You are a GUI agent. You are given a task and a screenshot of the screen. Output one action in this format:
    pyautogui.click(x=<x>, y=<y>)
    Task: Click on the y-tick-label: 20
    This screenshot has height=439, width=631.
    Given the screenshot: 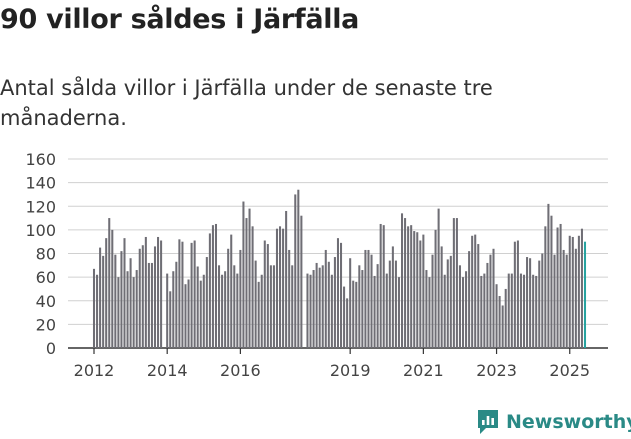 What is the action you would take?
    pyautogui.click(x=46, y=324)
    